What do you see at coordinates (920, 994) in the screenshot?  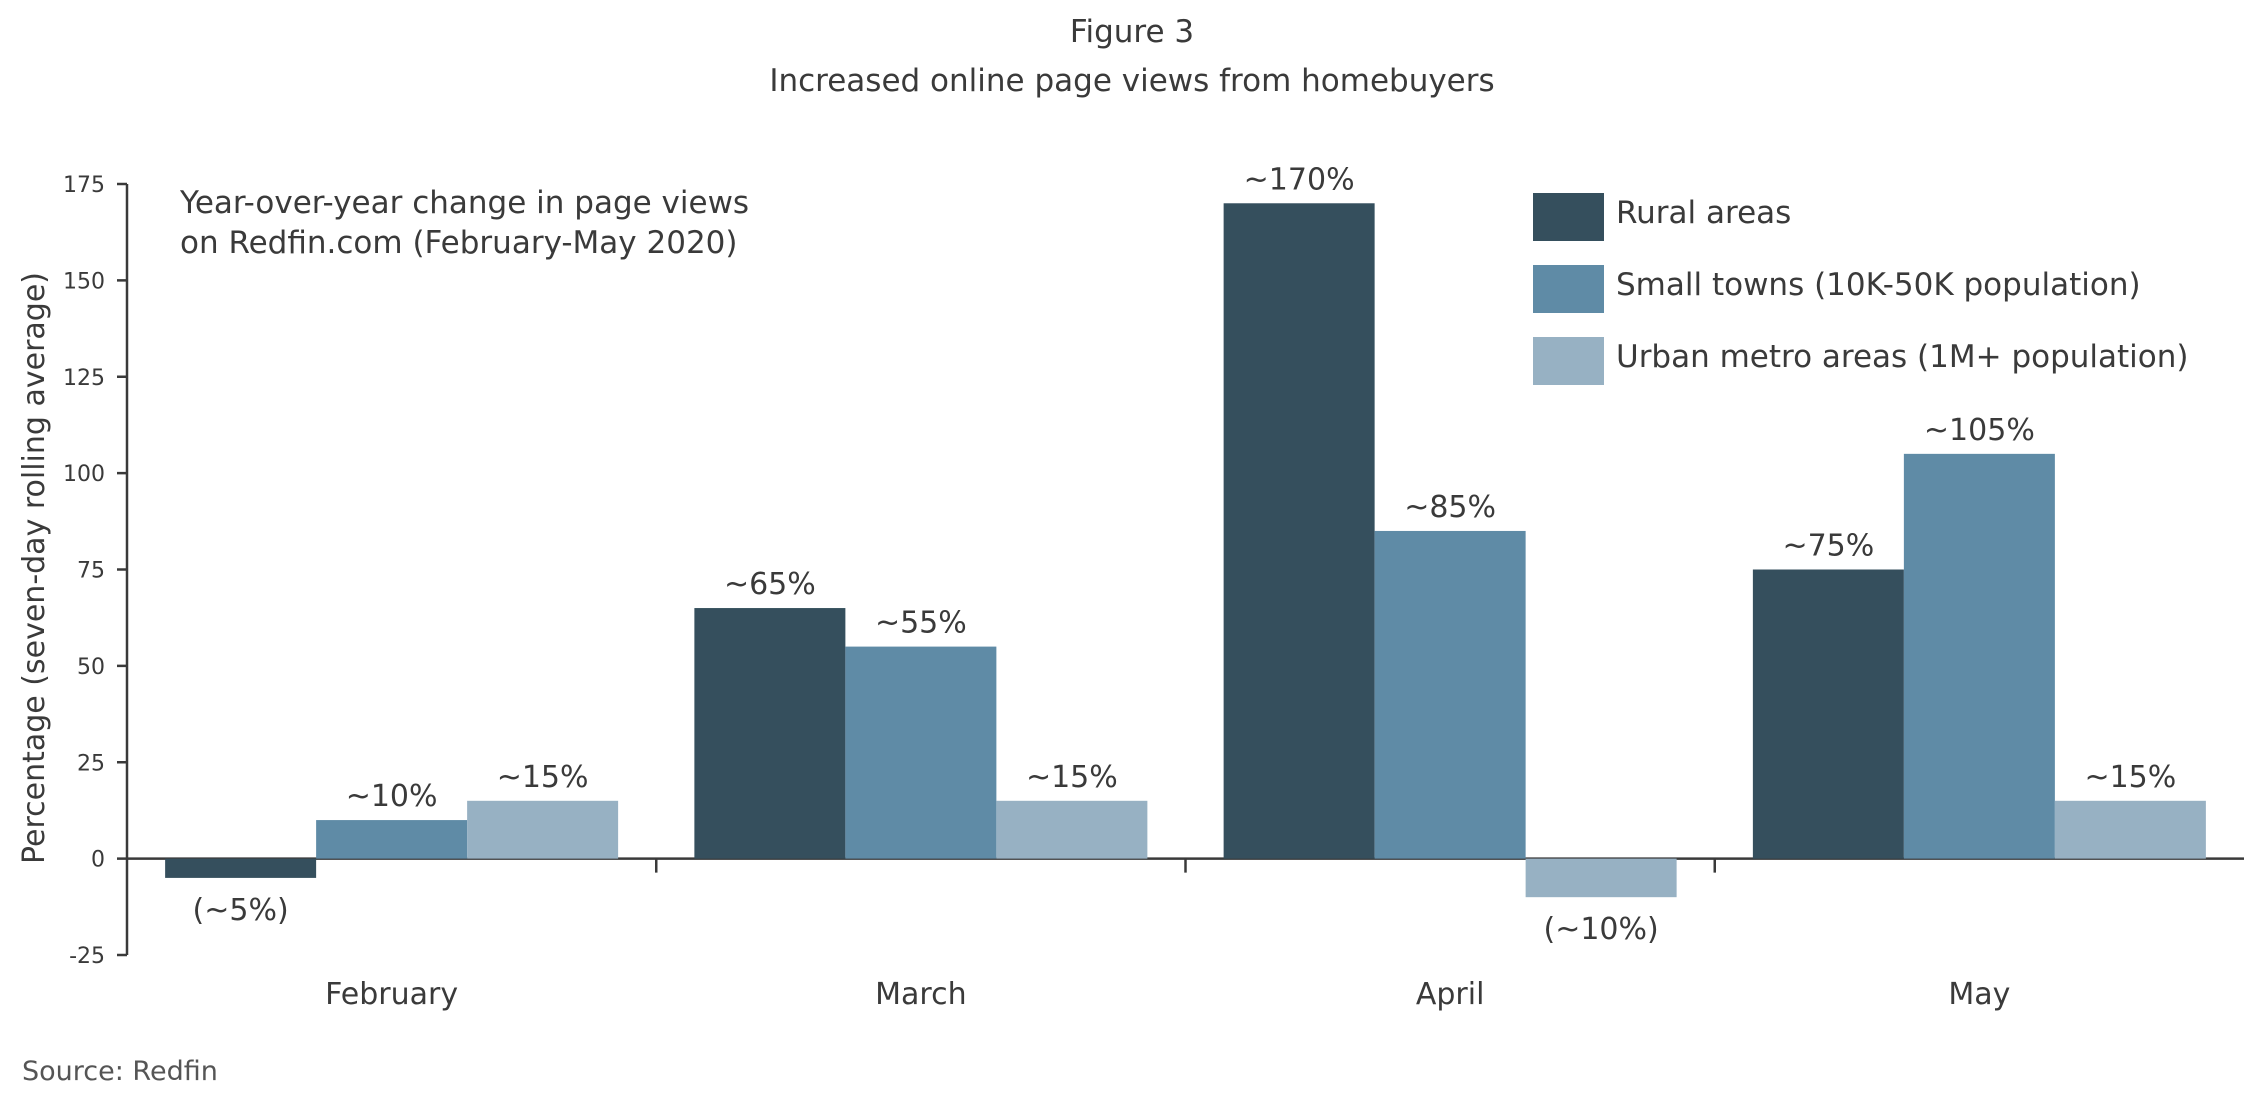 I see `x-tick-label: March` at bounding box center [920, 994].